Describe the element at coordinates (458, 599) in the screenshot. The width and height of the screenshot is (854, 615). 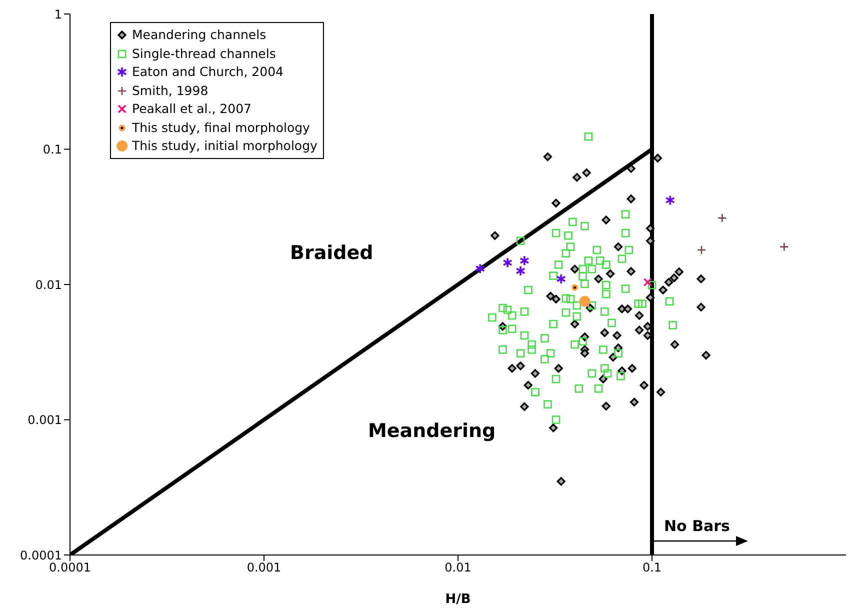
I see `x-axis-title: H/B` at that location.